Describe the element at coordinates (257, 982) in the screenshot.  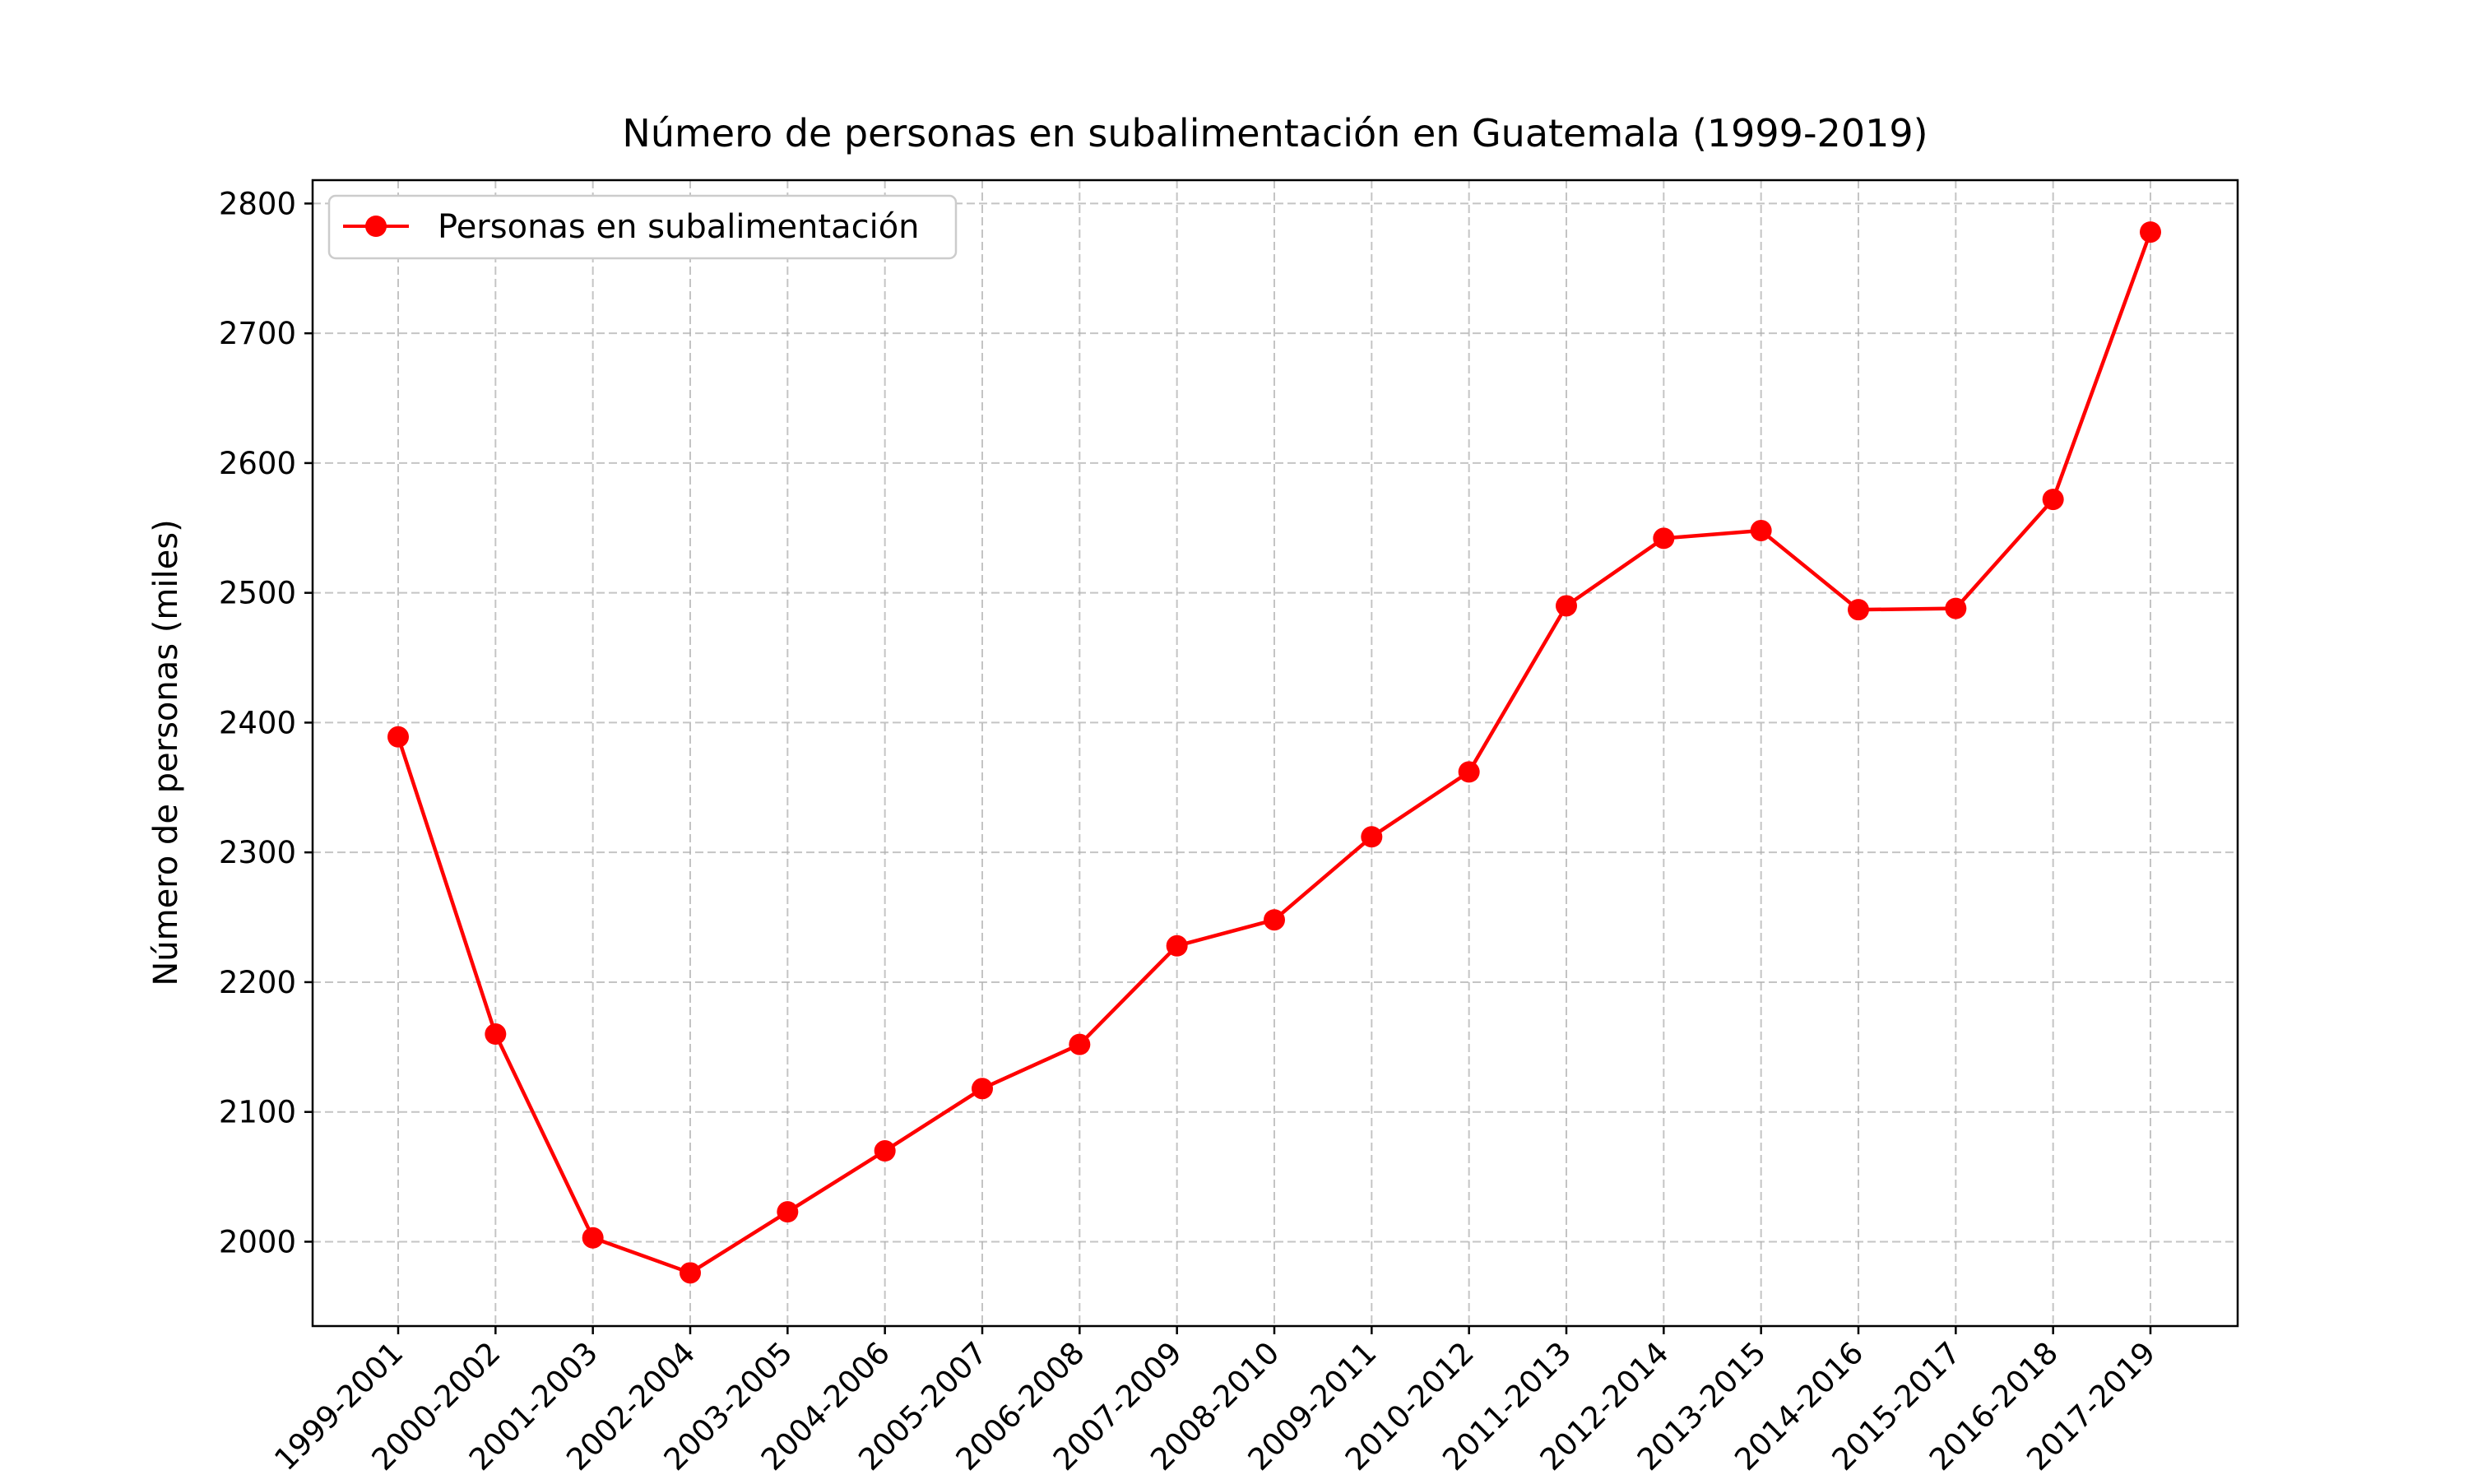
I see `y-tick-label: 2200` at that location.